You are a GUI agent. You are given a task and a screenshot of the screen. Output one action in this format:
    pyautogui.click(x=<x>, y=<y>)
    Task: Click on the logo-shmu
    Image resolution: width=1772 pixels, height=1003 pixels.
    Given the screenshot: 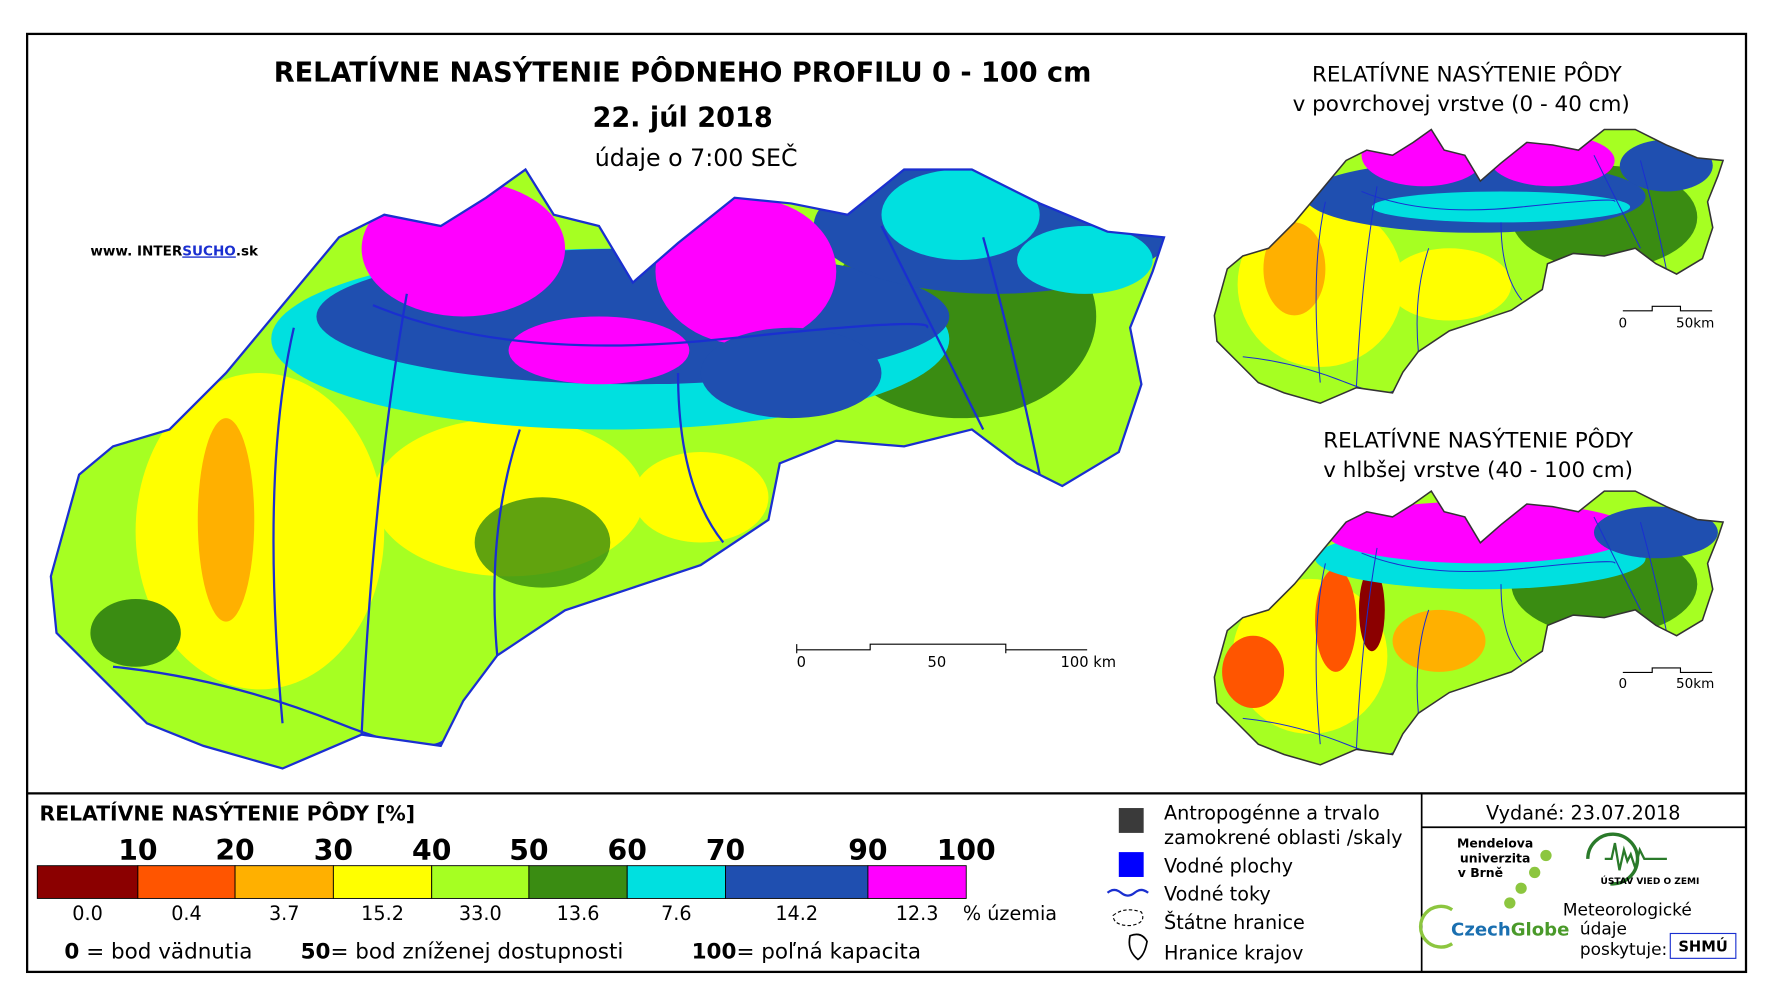 What is the action you would take?
    pyautogui.click(x=1703, y=945)
    